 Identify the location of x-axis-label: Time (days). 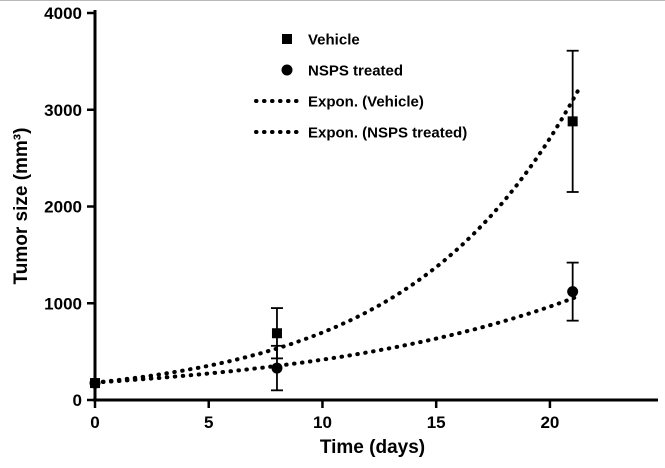
(372, 447).